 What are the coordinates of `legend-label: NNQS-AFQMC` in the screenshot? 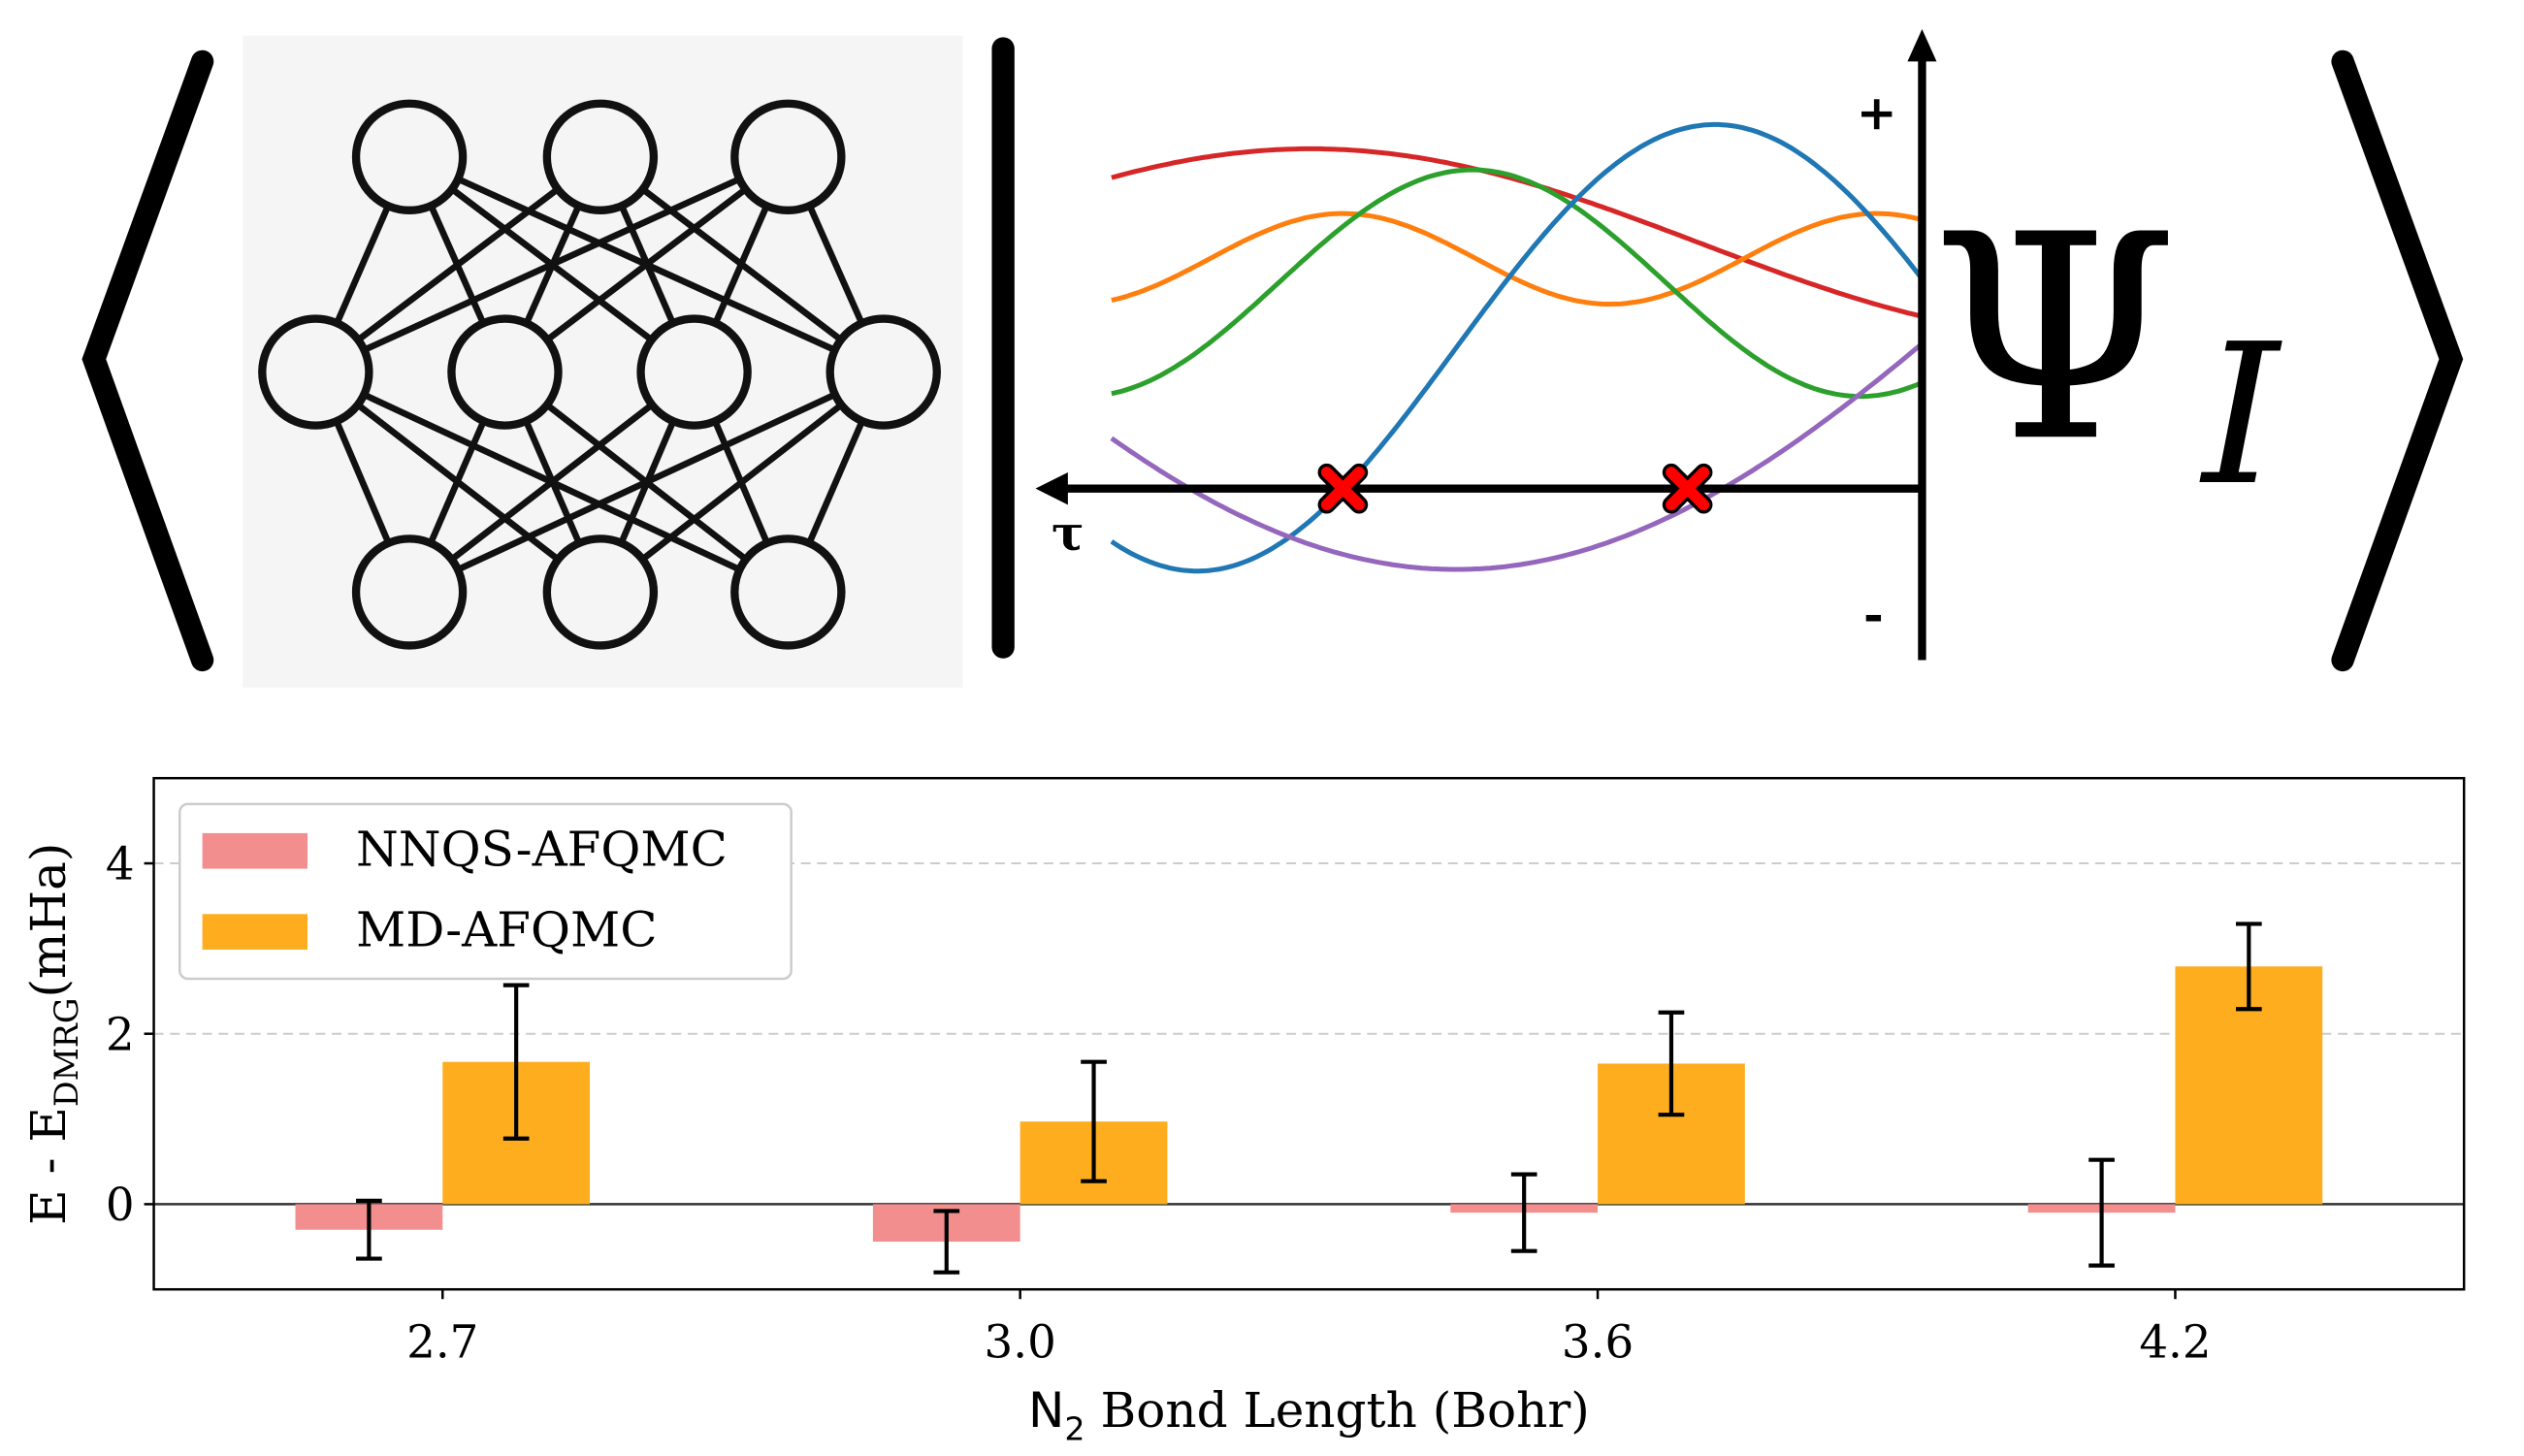 It's located at (542, 849).